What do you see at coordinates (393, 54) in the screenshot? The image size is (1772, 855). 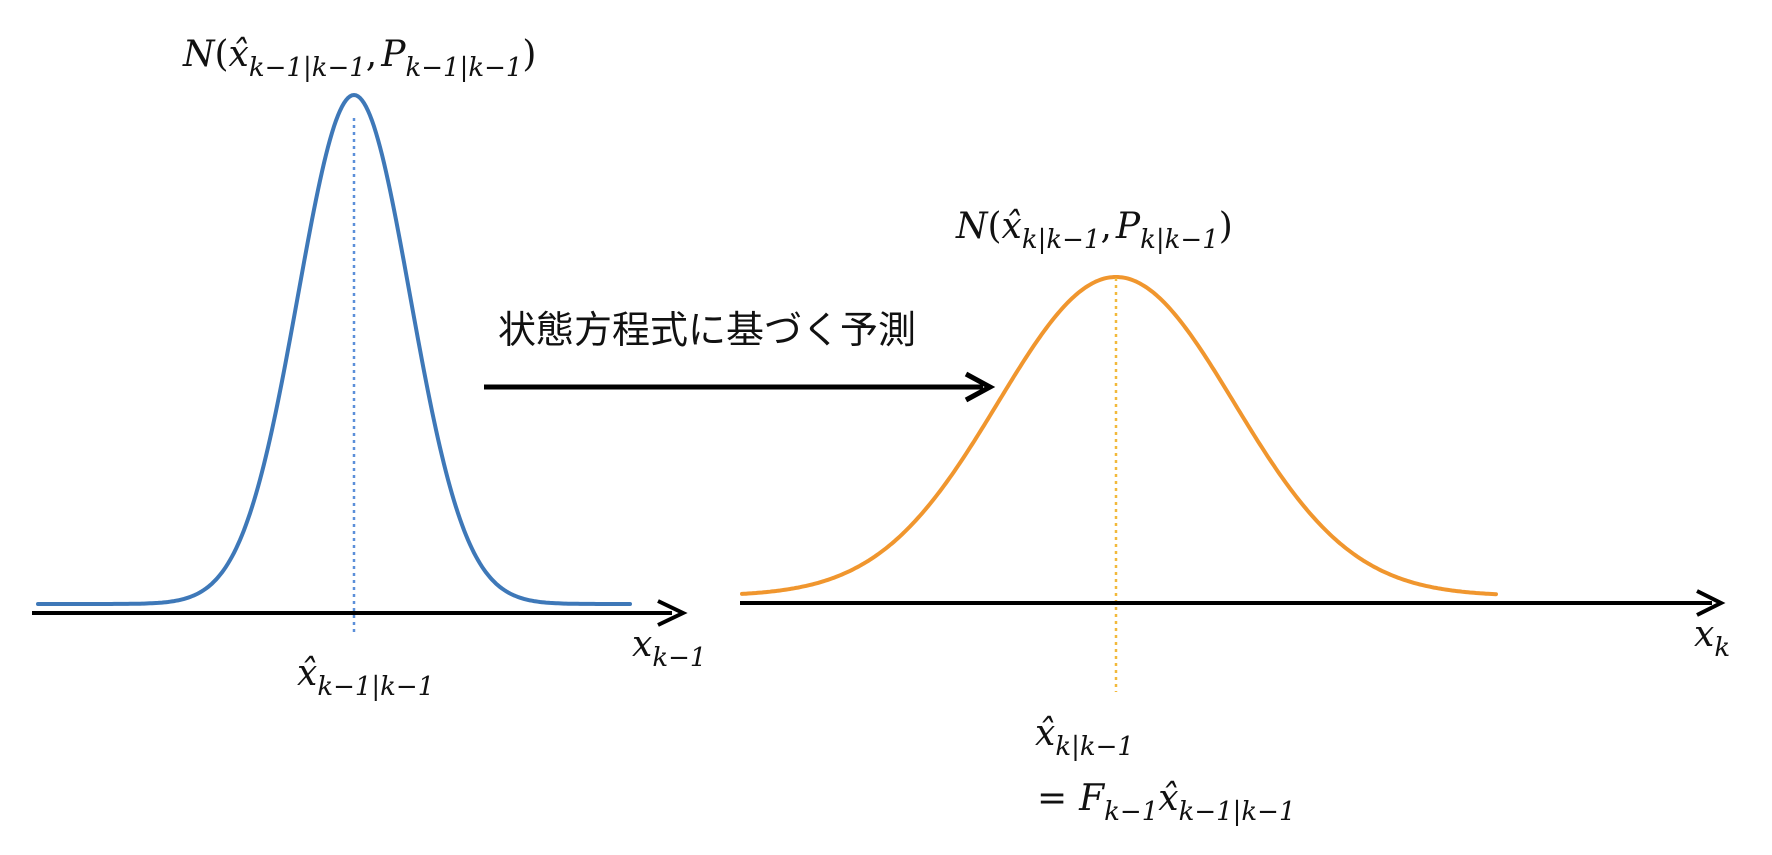 I see `prior-dist-P: P` at bounding box center [393, 54].